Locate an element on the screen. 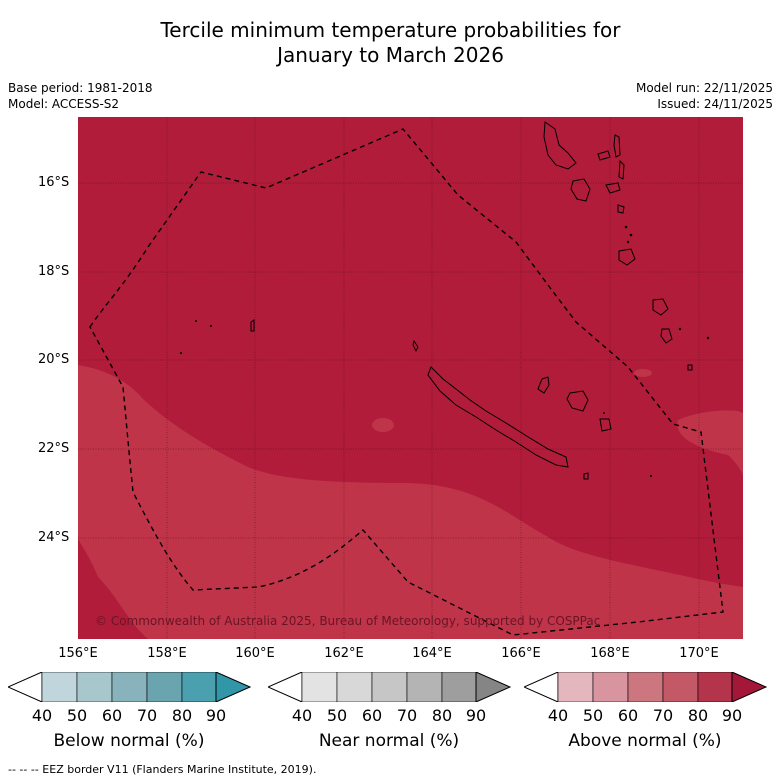  below-tick-50: 50 is located at coordinates (77, 715).